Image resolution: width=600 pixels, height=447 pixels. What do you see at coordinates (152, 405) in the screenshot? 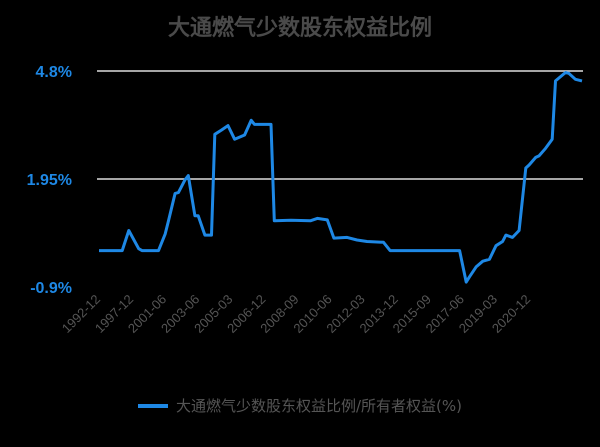
I see `legend-swatch` at bounding box center [152, 405].